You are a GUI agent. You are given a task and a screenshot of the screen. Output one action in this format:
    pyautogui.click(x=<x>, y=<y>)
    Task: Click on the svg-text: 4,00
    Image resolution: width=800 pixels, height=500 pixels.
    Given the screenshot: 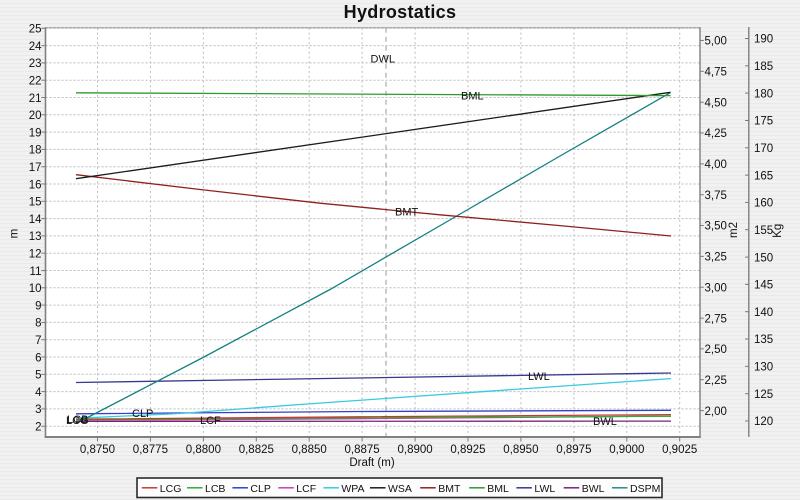 What is the action you would take?
    pyautogui.click(x=716, y=165)
    